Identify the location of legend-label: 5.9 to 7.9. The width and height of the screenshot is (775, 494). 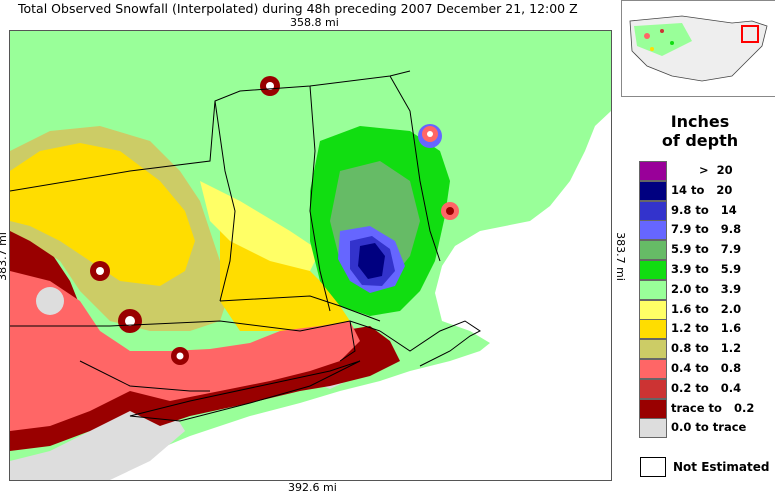
(706, 249).